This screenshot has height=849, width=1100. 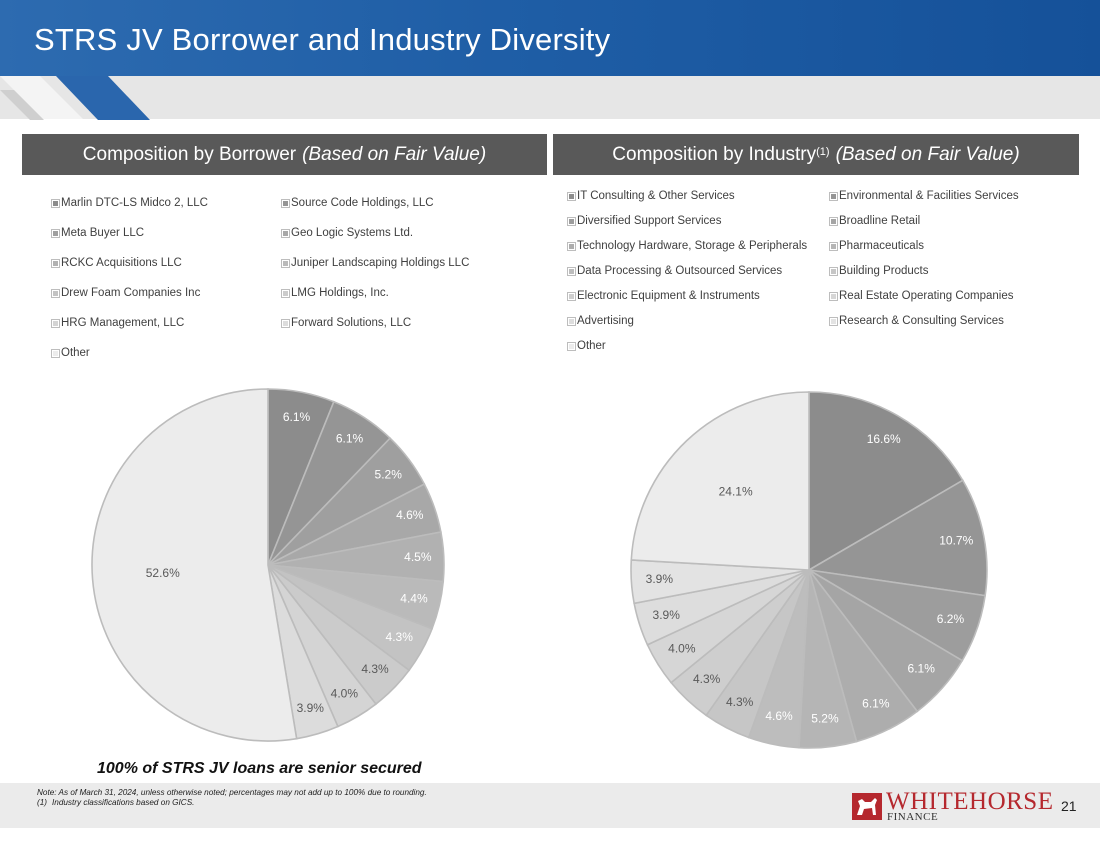 What do you see at coordinates (736, 492) in the screenshot?
I see `pie-data-label: 24.1%` at bounding box center [736, 492].